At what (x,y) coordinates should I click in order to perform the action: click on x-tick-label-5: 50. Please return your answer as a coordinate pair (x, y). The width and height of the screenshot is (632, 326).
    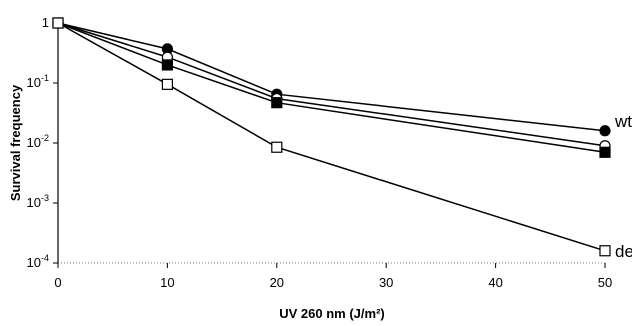
    Looking at the image, I should click on (605, 282).